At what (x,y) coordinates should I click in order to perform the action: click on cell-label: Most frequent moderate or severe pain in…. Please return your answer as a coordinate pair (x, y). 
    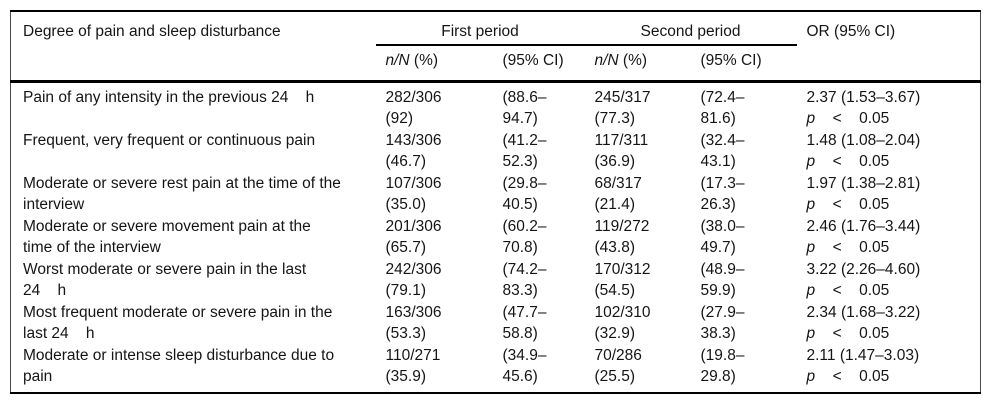
    Looking at the image, I should click on (193, 323).